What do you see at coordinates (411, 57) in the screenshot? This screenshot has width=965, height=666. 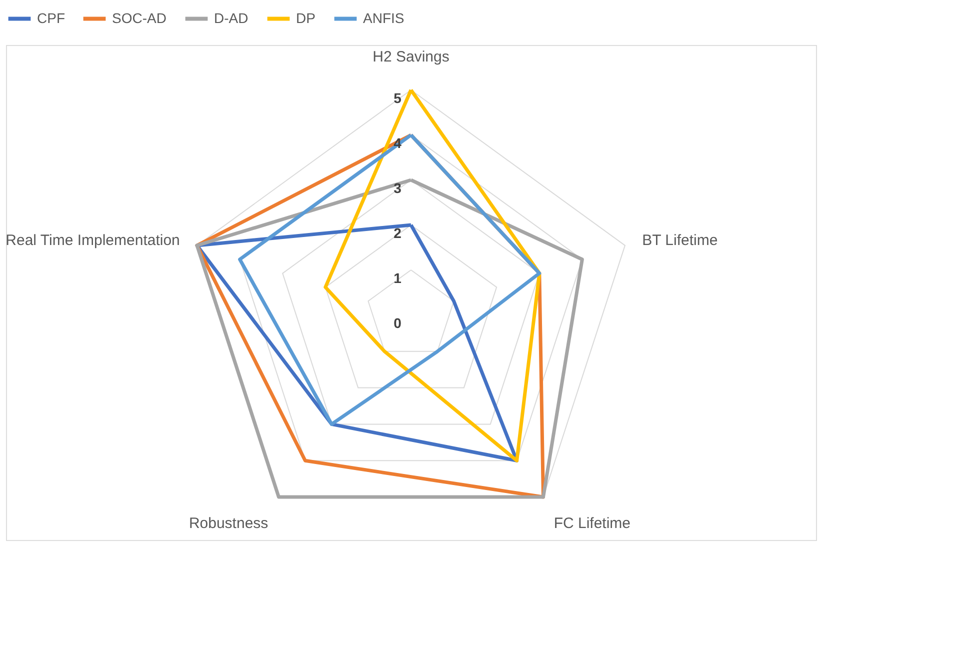 I see `spoke-label: H2 Savings` at bounding box center [411, 57].